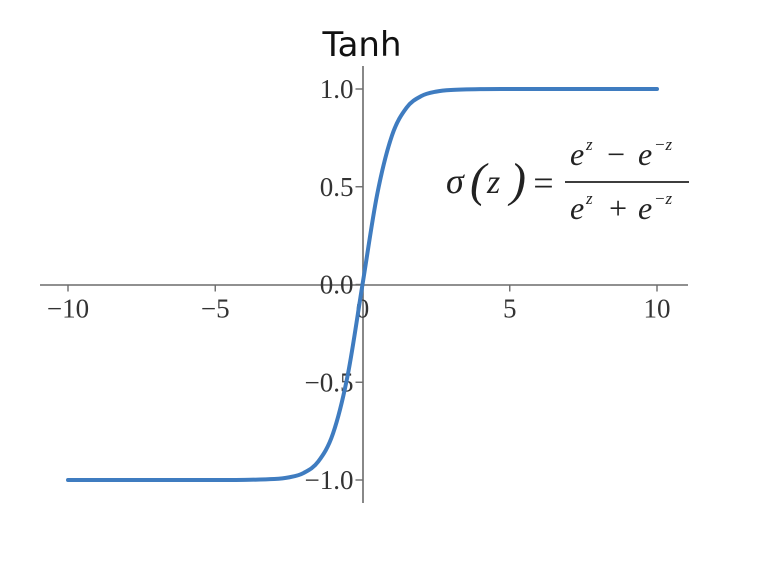  Describe the element at coordinates (567, 180) in the screenshot. I see `formula-annotation: σ ( z ) = e z − e −z e z + e −z` at that location.